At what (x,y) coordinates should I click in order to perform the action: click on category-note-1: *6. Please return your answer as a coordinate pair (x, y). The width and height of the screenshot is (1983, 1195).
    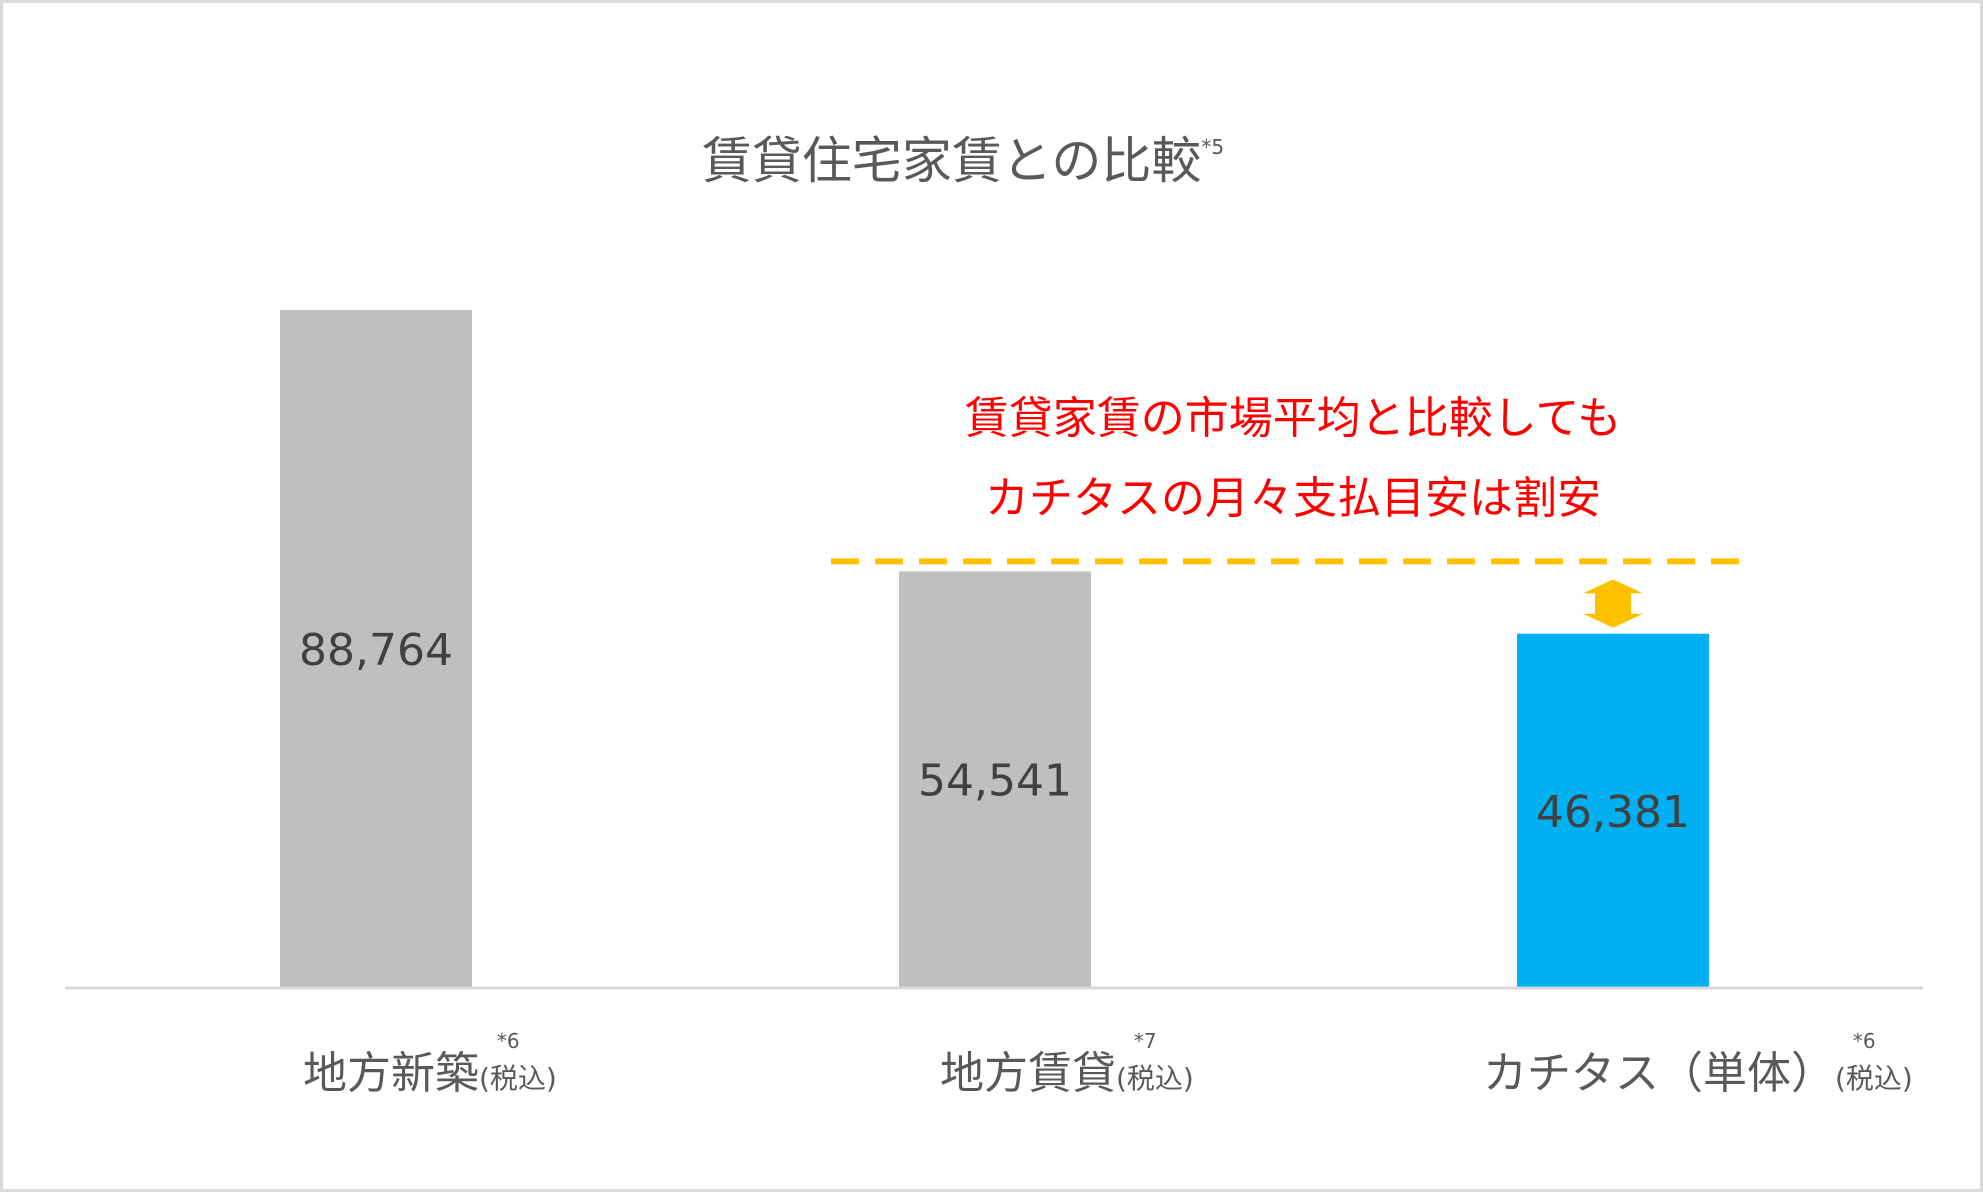
    Looking at the image, I should click on (508, 1041).